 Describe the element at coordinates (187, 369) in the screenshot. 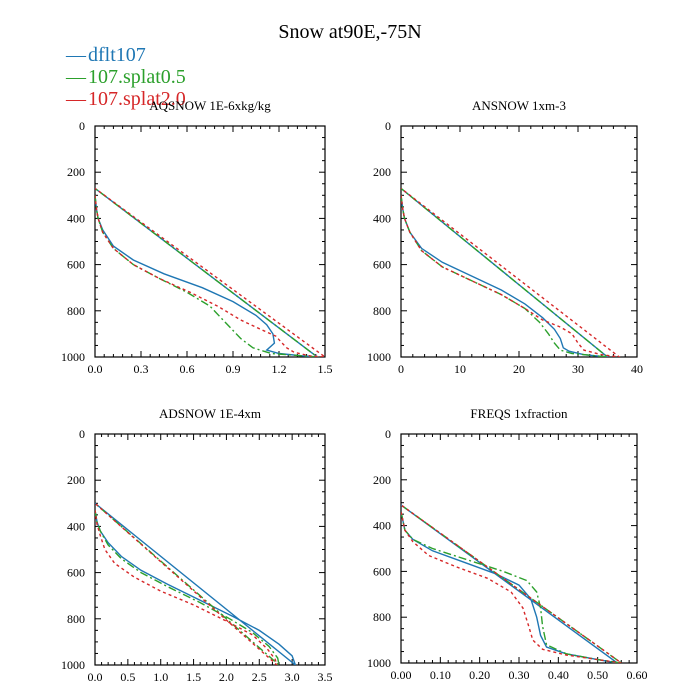

I see `x-tick-label: 0.6` at that location.